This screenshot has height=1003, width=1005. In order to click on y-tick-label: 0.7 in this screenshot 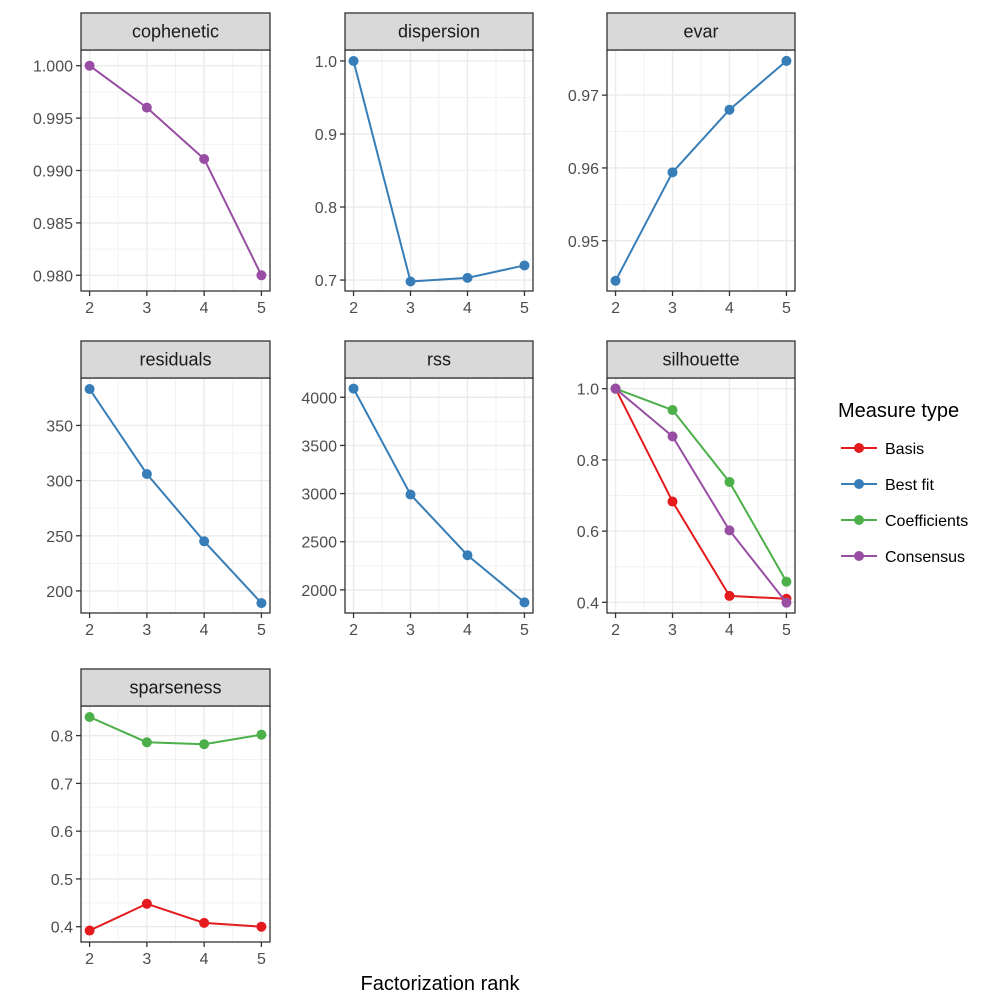, I will do `click(326, 281)`.